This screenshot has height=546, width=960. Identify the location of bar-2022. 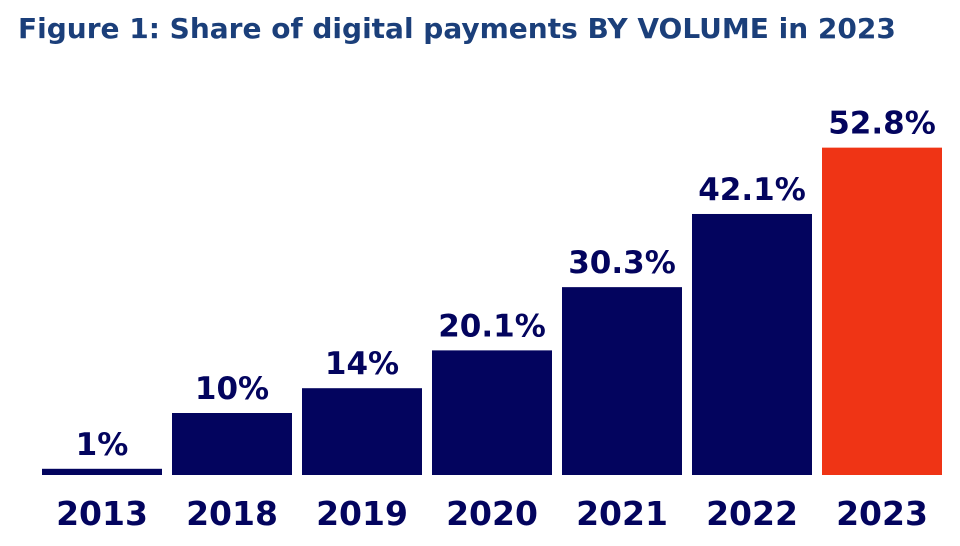
(752, 344).